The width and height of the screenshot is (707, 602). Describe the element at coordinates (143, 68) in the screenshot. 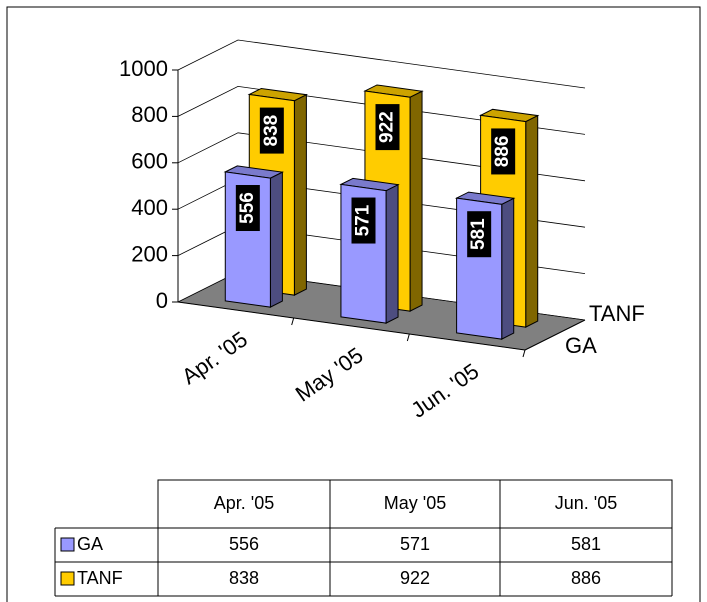

I see `y-tick-label: 1000` at that location.